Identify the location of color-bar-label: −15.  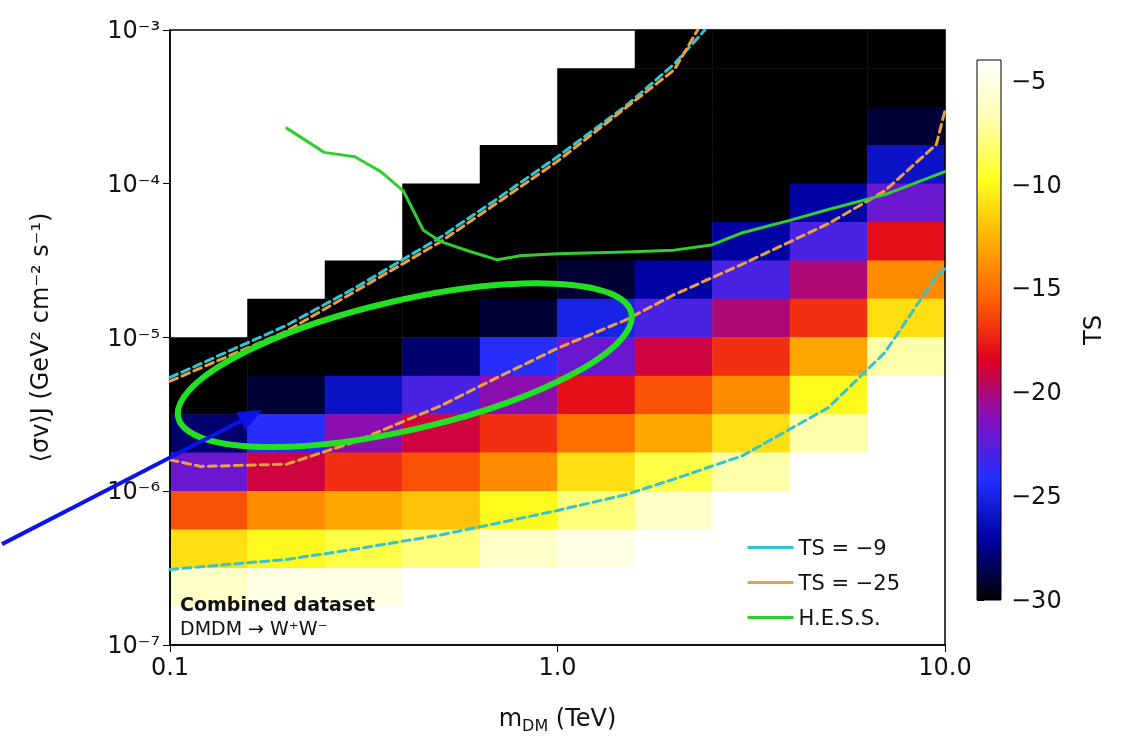
(1036, 288).